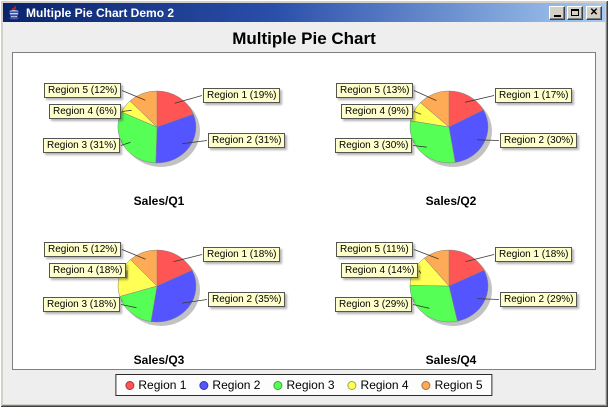  What do you see at coordinates (242, 95) in the screenshot?
I see `pie-section-label: Region 1 (19%)` at bounding box center [242, 95].